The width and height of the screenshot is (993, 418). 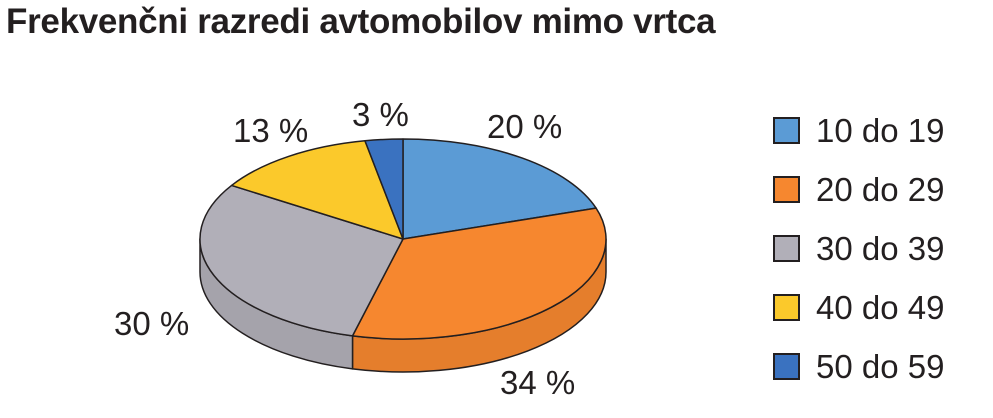 I want to click on slice-label-50-59: 3 %, so click(x=380, y=114).